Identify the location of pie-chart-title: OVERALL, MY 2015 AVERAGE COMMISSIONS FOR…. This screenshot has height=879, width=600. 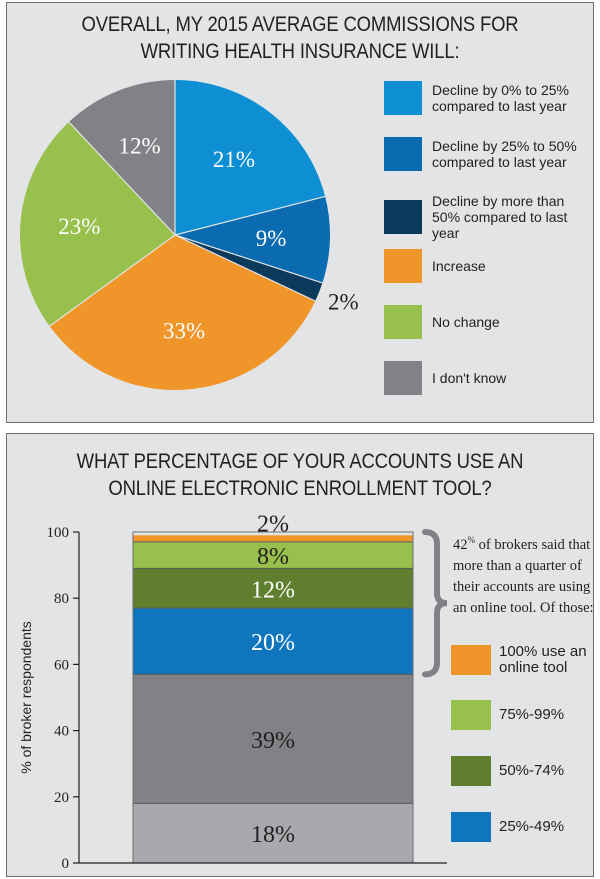
(300, 38).